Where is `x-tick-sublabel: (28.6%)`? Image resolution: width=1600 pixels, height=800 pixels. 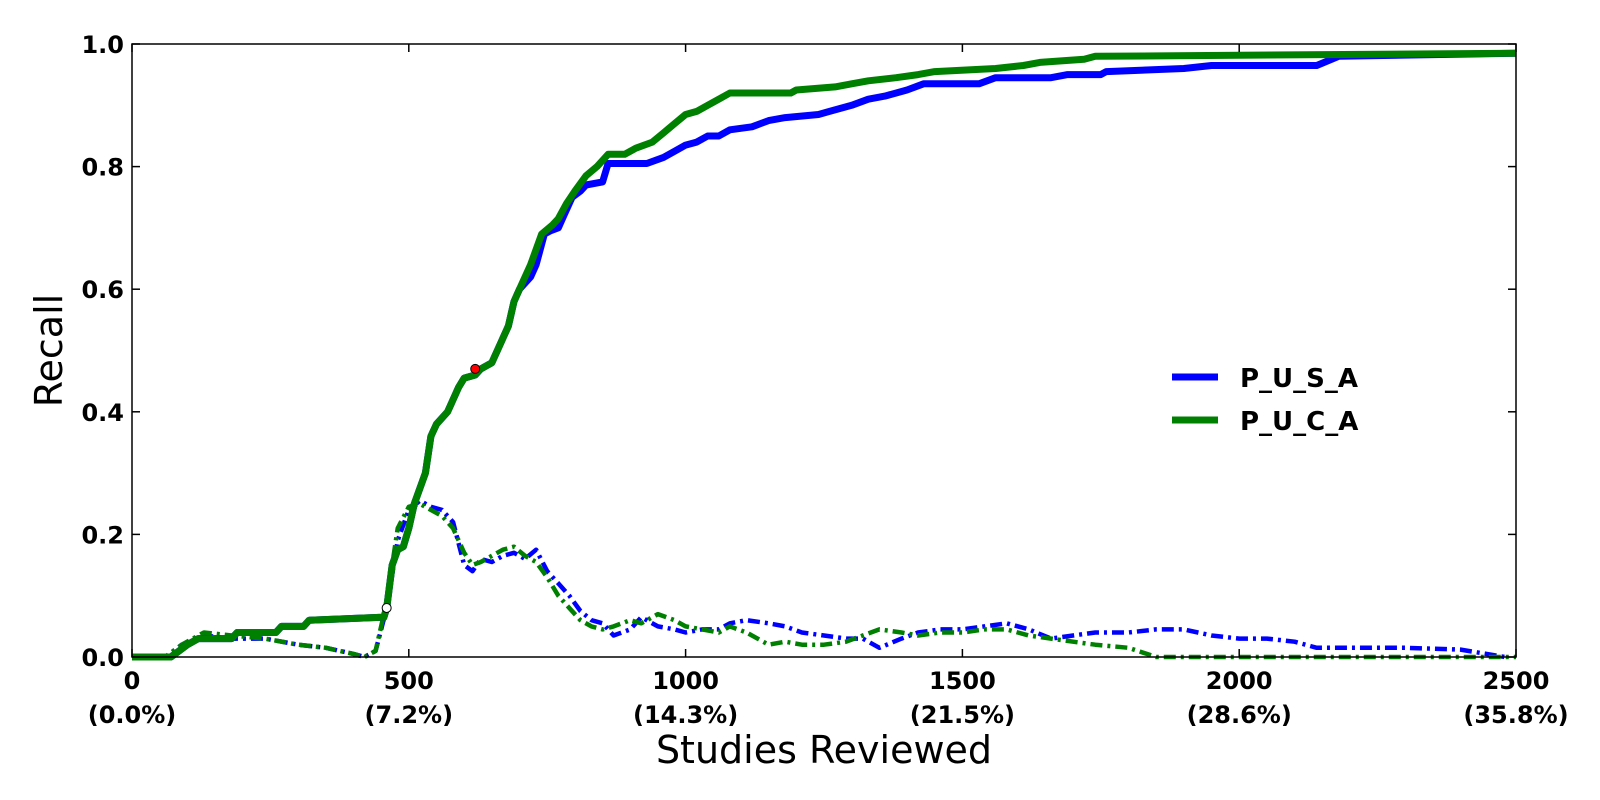 x-tick-sublabel: (28.6%) is located at coordinates (1239, 715).